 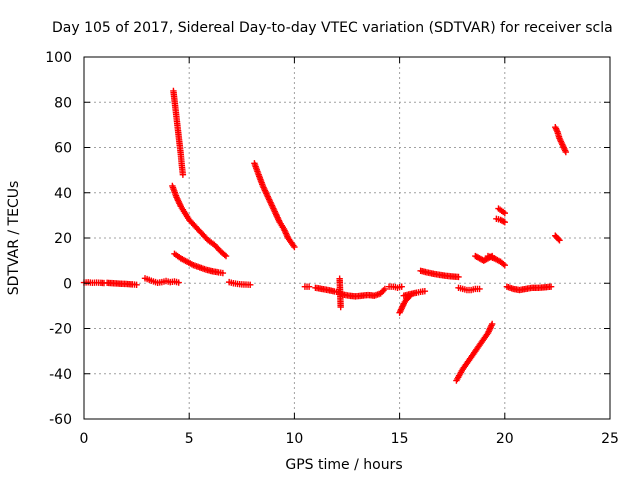 I want to click on y-tick-label: 80, so click(x=63, y=103).